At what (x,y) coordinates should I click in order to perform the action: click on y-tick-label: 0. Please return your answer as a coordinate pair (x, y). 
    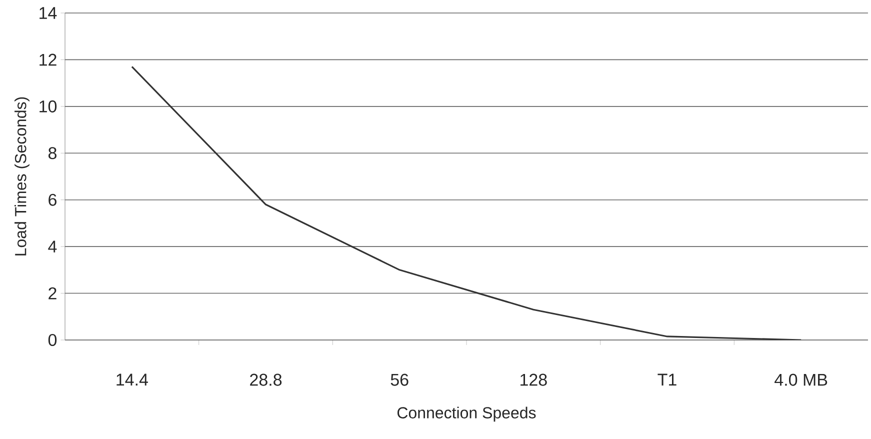
    Looking at the image, I should click on (52, 340).